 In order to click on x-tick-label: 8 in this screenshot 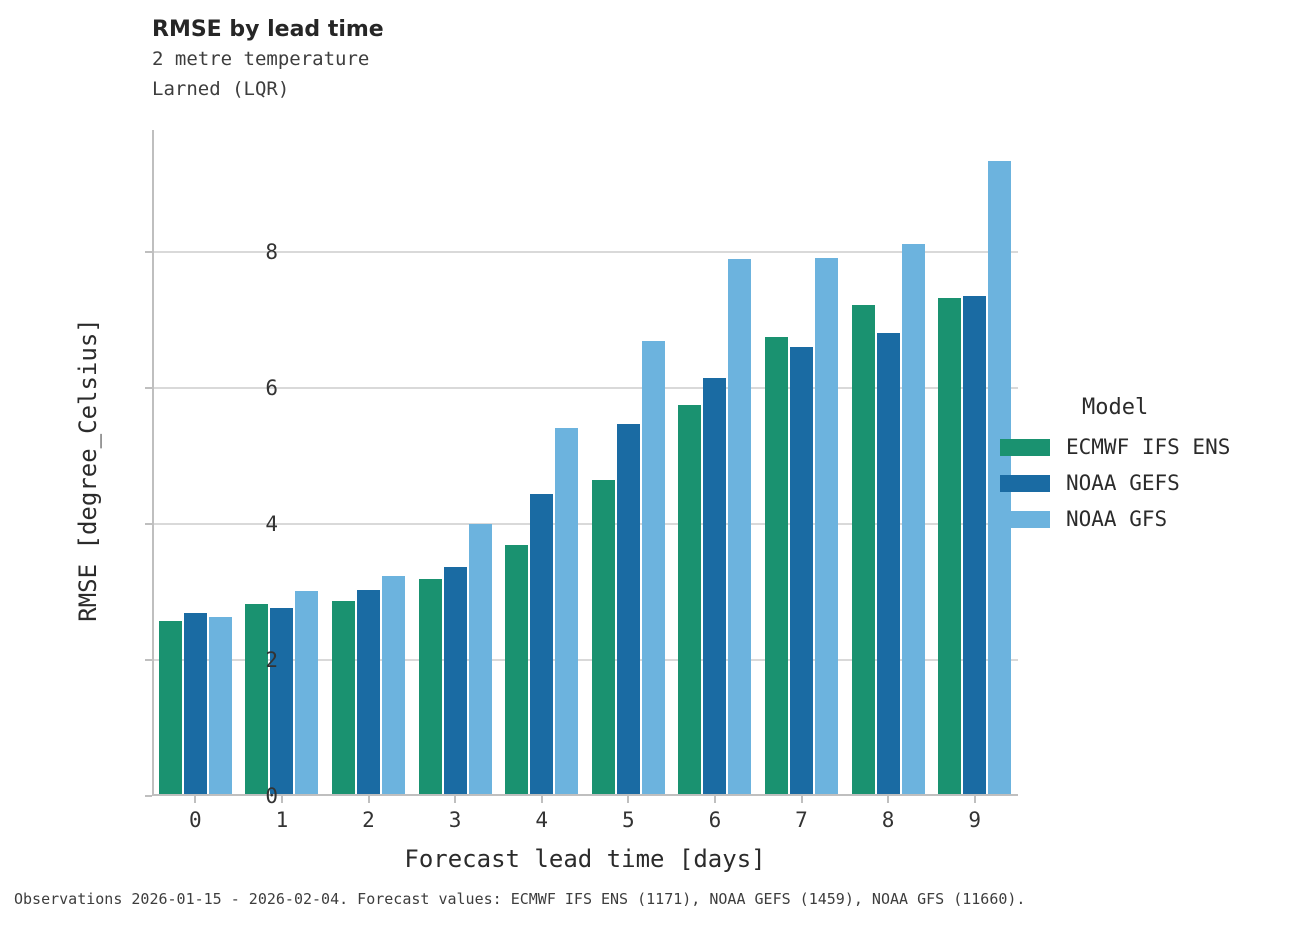, I will do `click(888, 820)`.